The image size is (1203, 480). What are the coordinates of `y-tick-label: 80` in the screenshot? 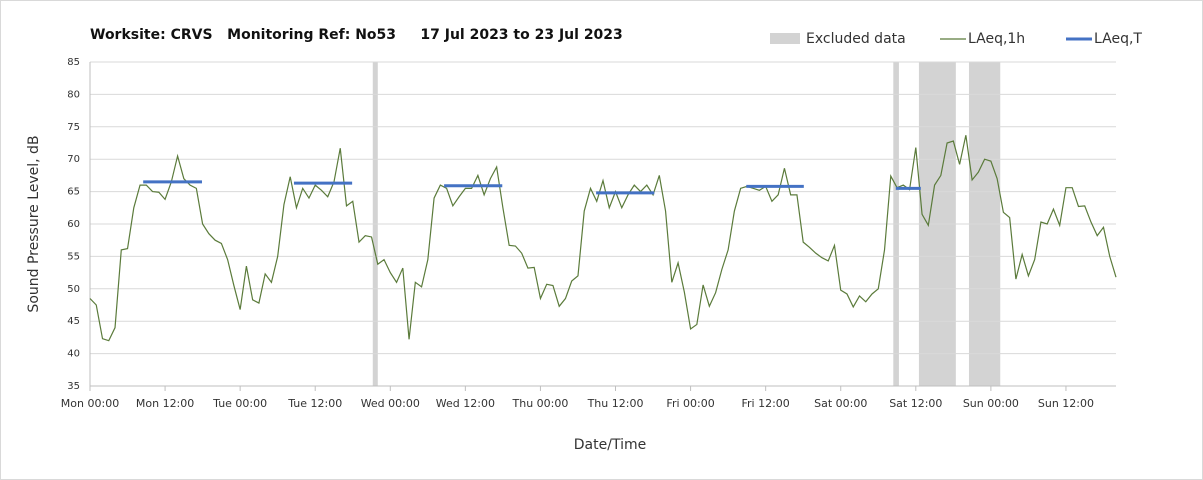 It's located at (73, 94).